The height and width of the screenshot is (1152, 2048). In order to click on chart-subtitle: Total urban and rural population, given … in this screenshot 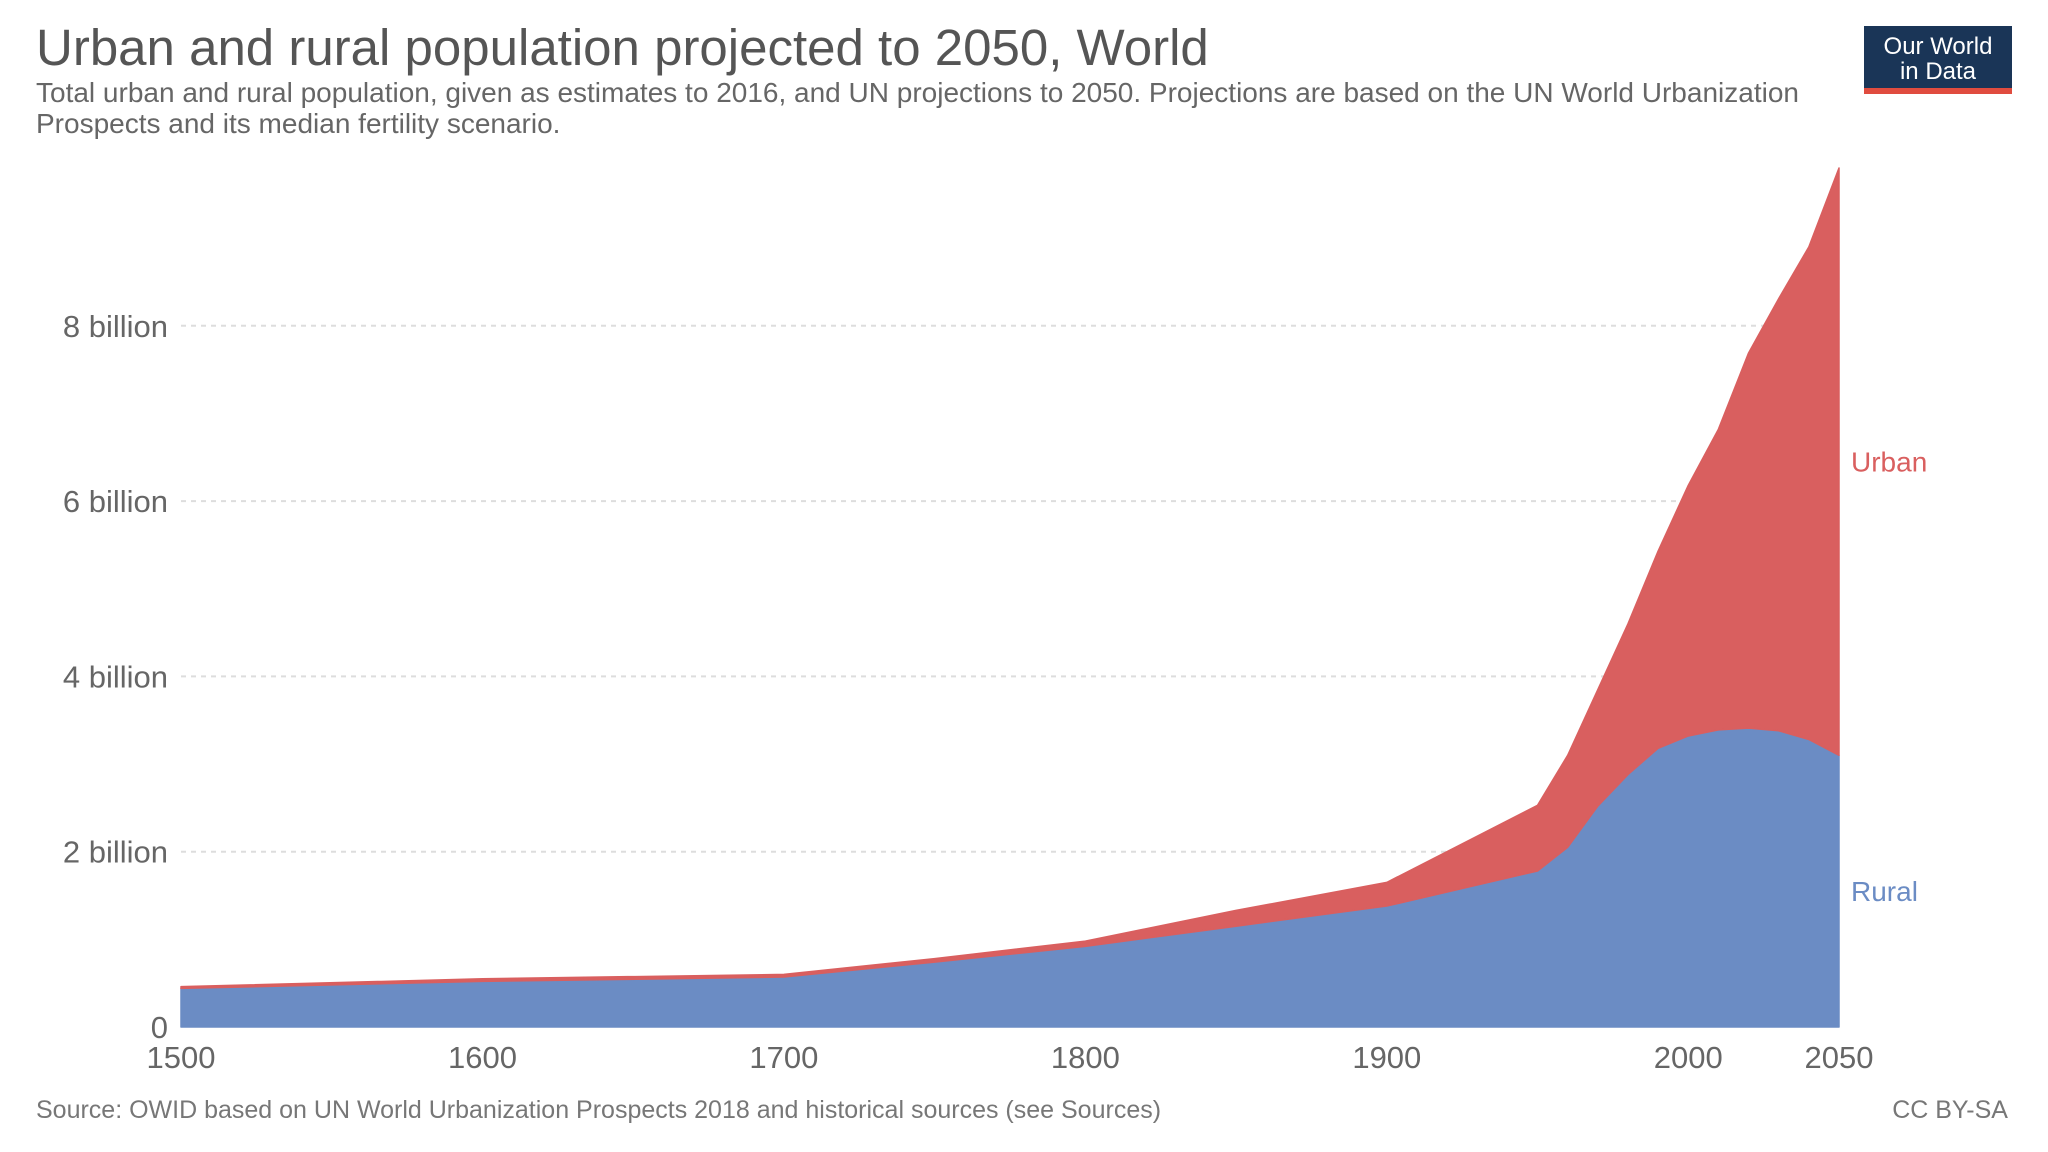, I will do `click(917, 108)`.